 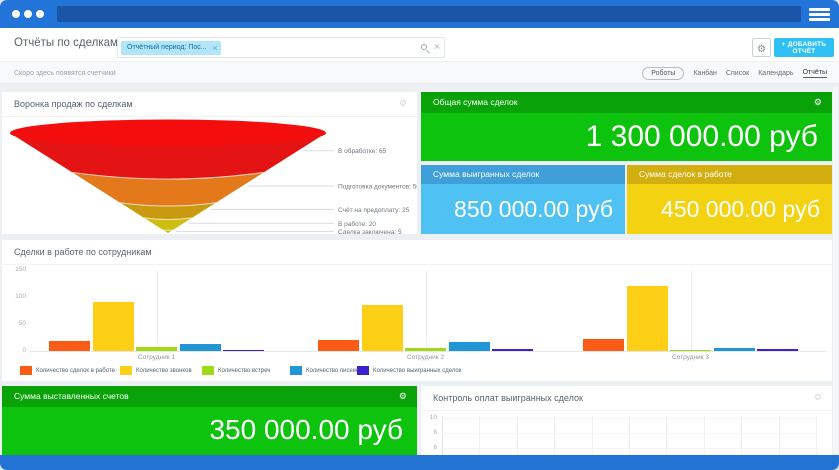 I want to click on legend-item: Количество встреч, so click(x=236, y=370).